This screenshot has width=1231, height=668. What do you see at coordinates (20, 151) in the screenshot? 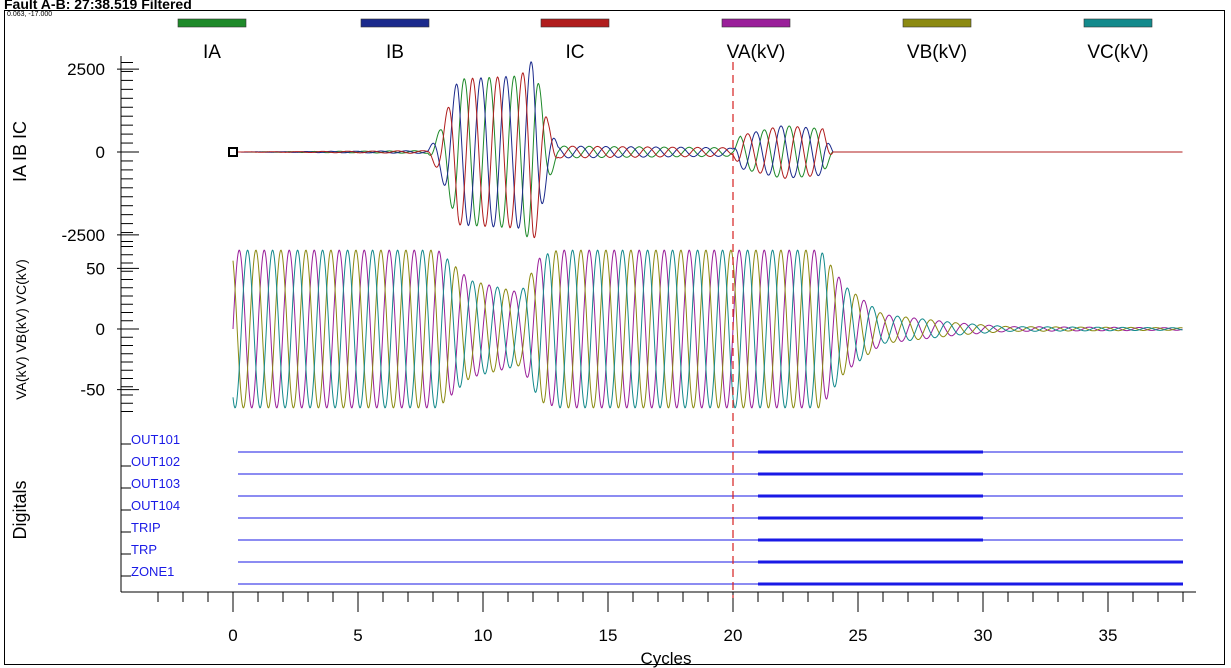
I see `y-axis-label: IA IB IC` at bounding box center [20, 151].